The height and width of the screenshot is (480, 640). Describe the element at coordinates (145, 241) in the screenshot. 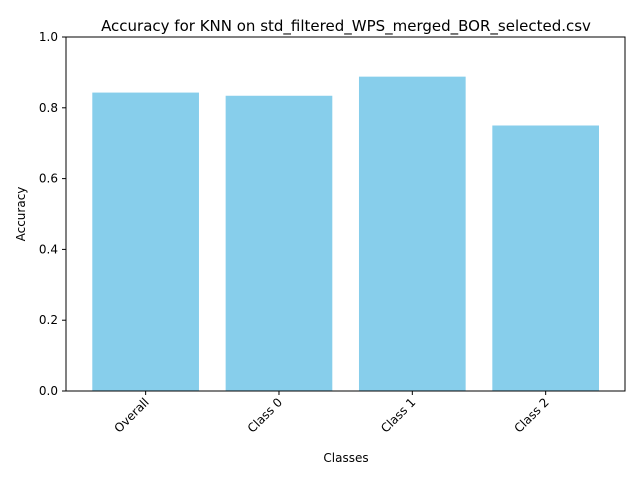

I see `bar-overall` at that location.